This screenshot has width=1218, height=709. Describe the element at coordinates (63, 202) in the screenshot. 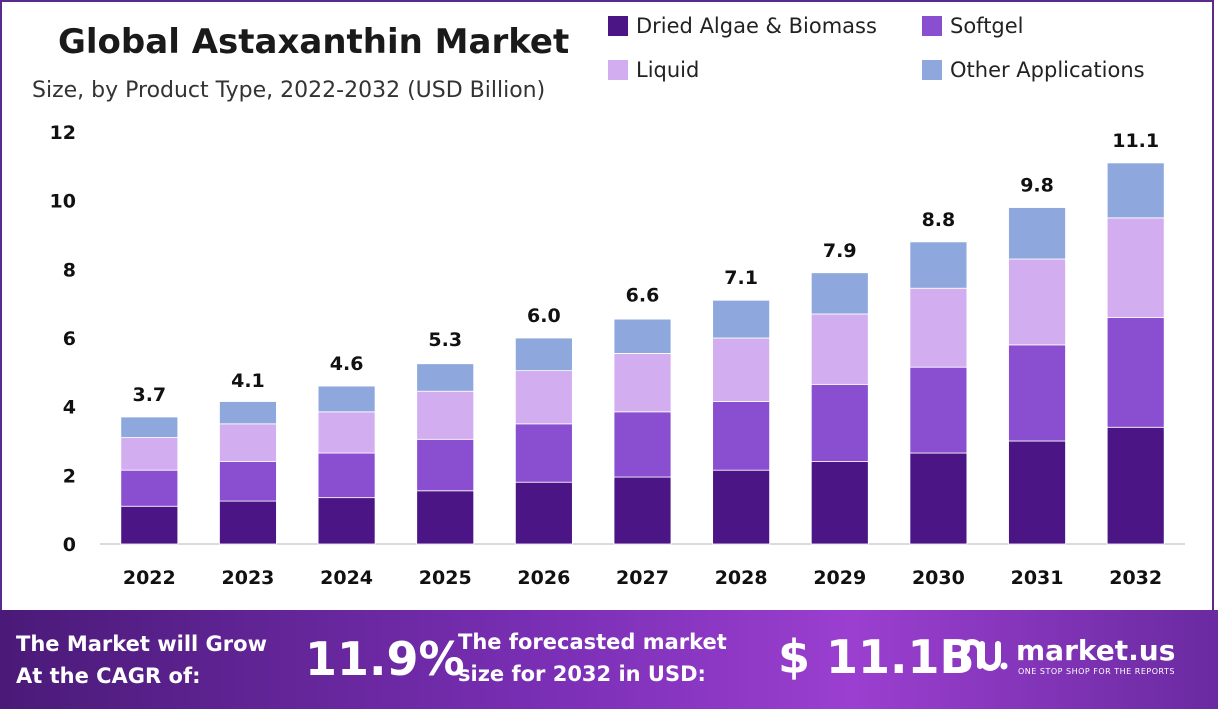

I see `y-tick-label: 10` at that location.